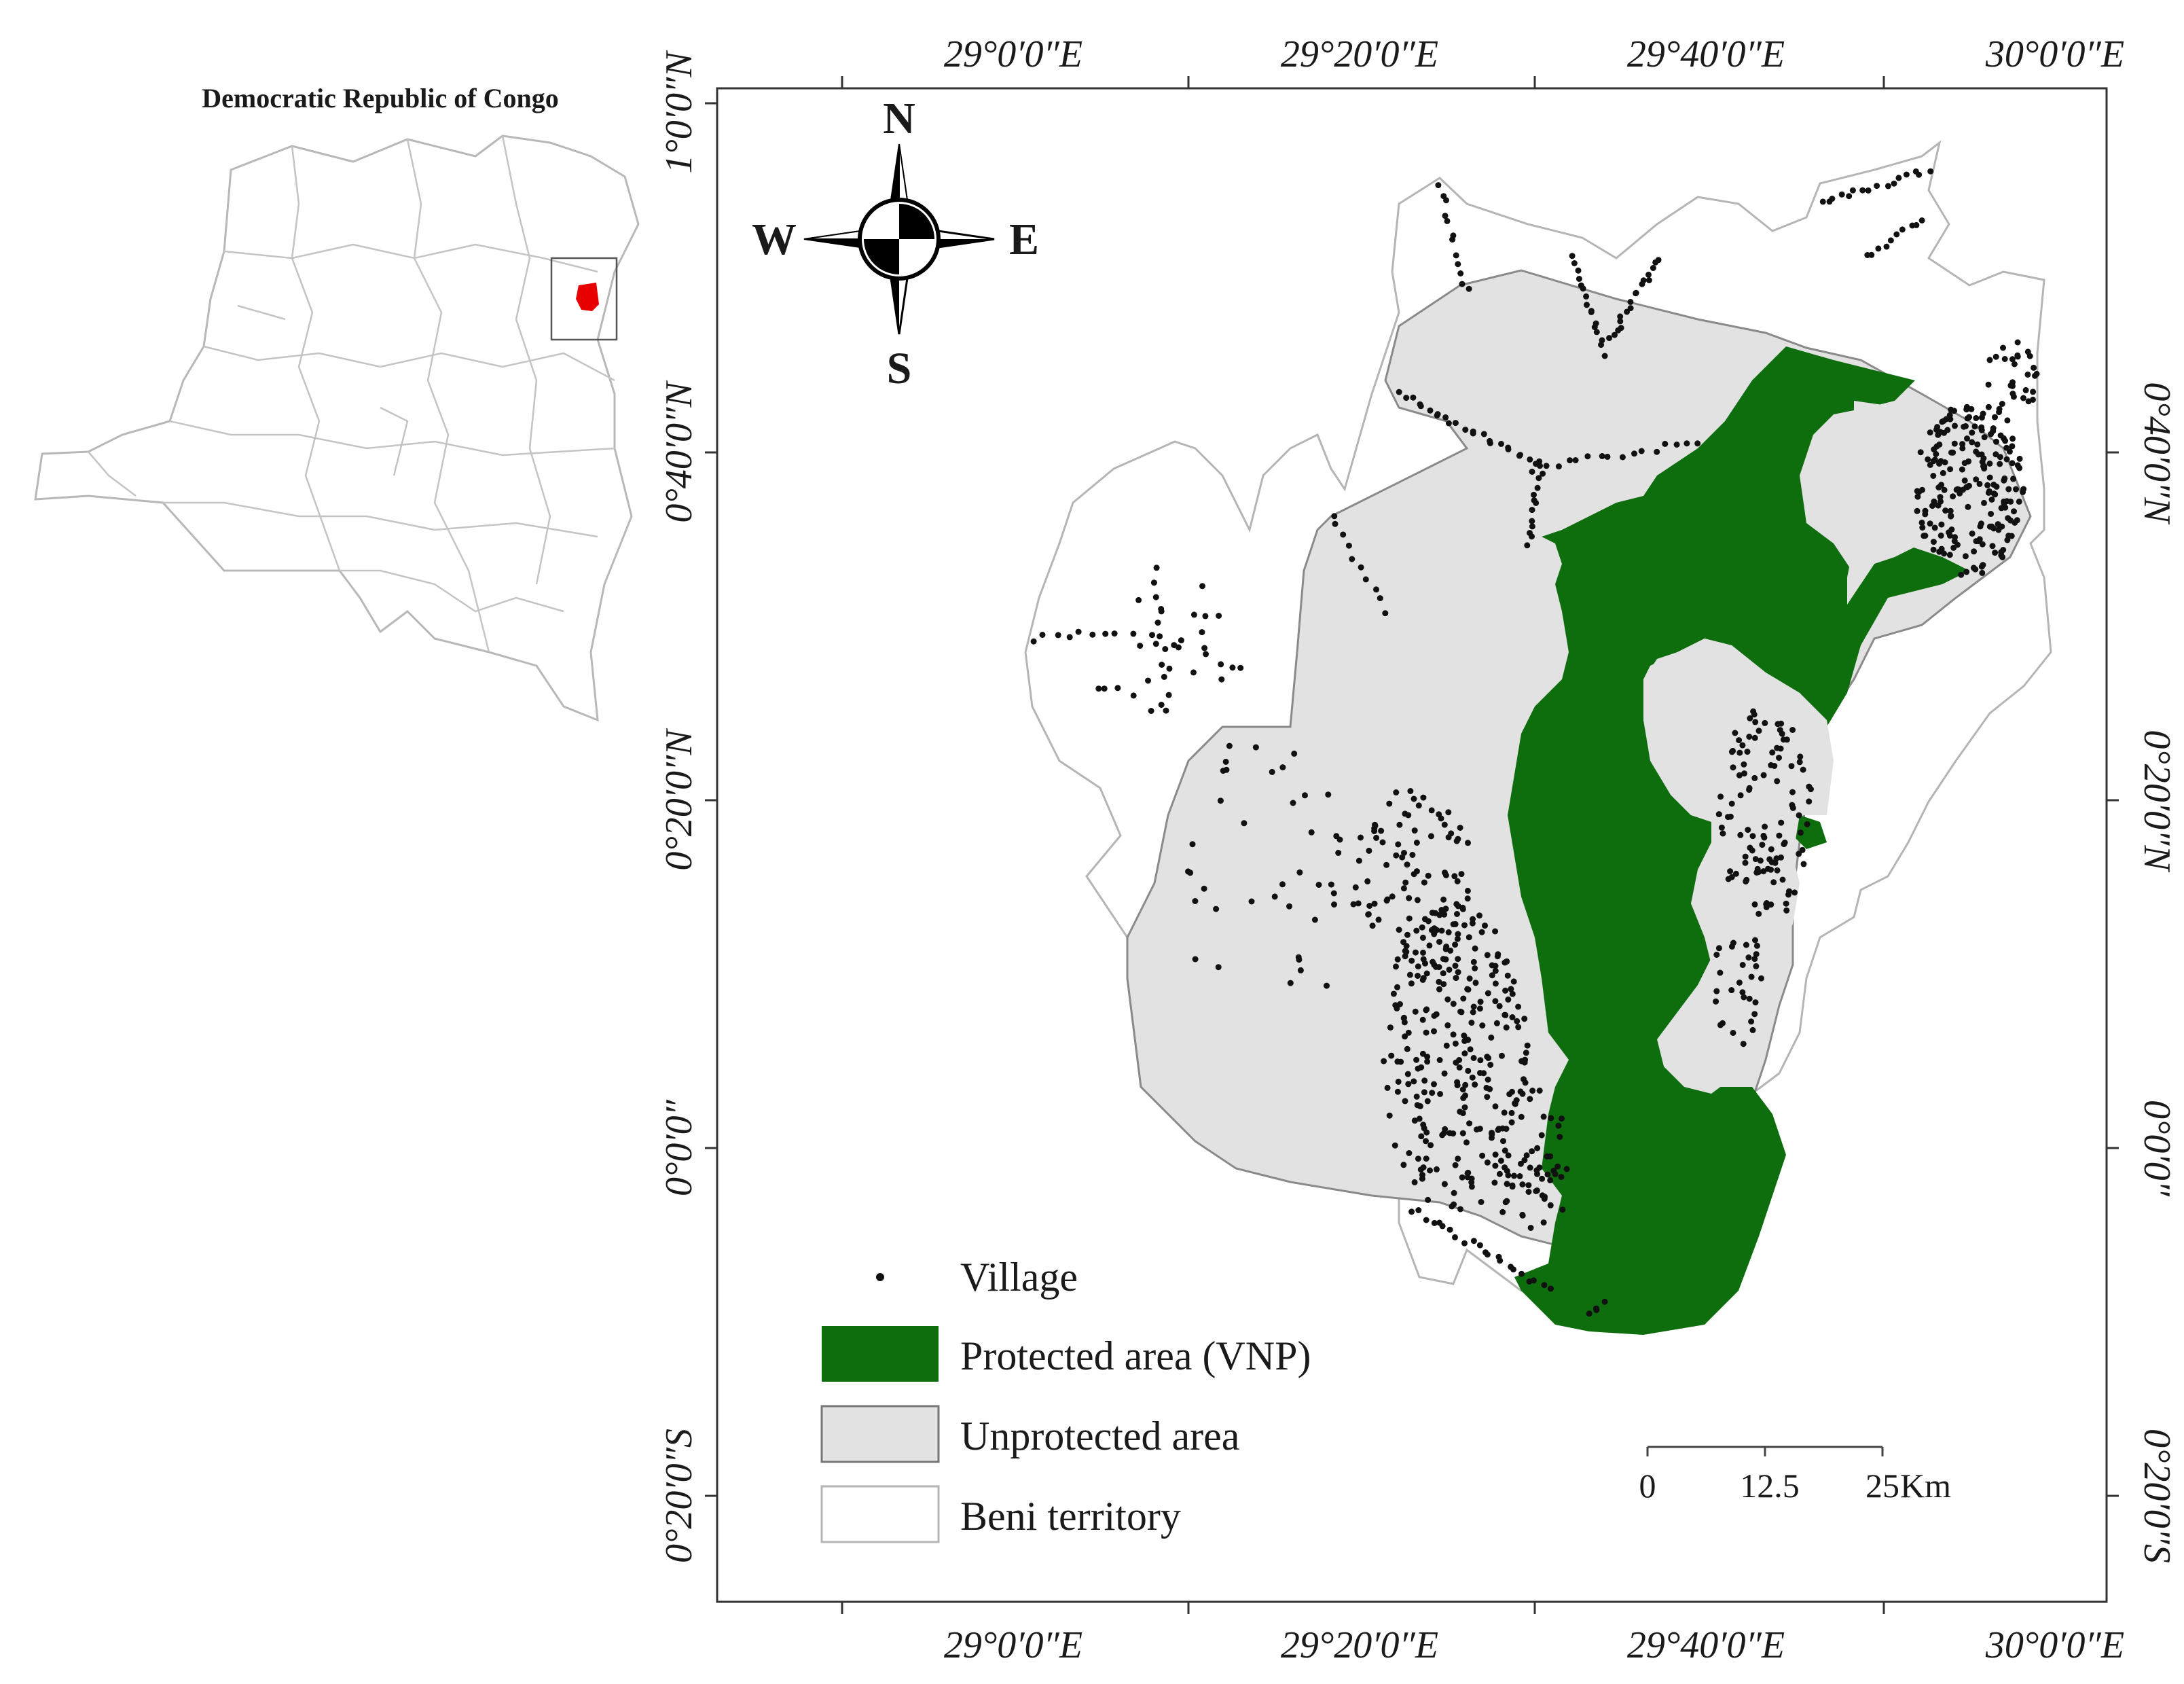 This screenshot has height=1684, width=2184. Describe the element at coordinates (895, 243) in the screenshot. I see `compass-rose: N S E W` at that location.